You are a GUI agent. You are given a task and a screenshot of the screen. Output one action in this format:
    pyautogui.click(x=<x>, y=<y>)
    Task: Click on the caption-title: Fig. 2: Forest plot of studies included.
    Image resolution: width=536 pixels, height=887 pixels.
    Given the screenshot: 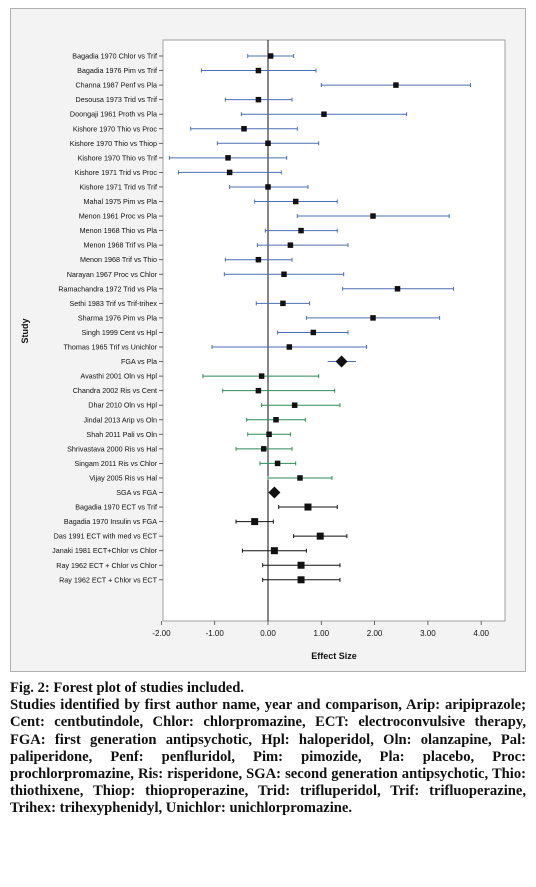 What is the action you would take?
    pyautogui.click(x=127, y=688)
    